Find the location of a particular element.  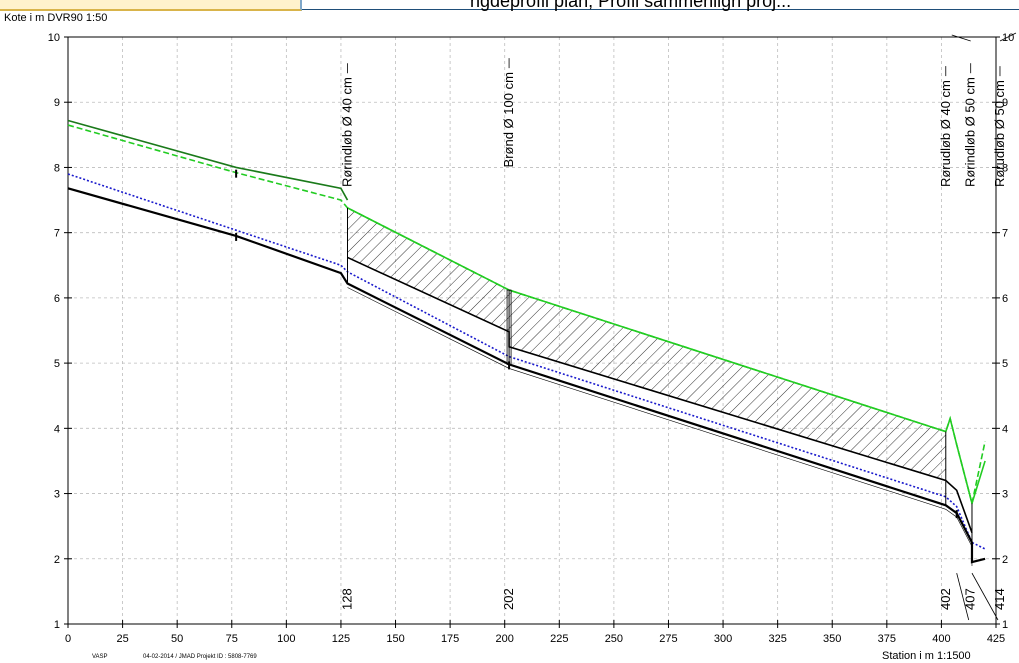

structure-annotation: Brønd Ø 100 cm is located at coordinates (508, 119).